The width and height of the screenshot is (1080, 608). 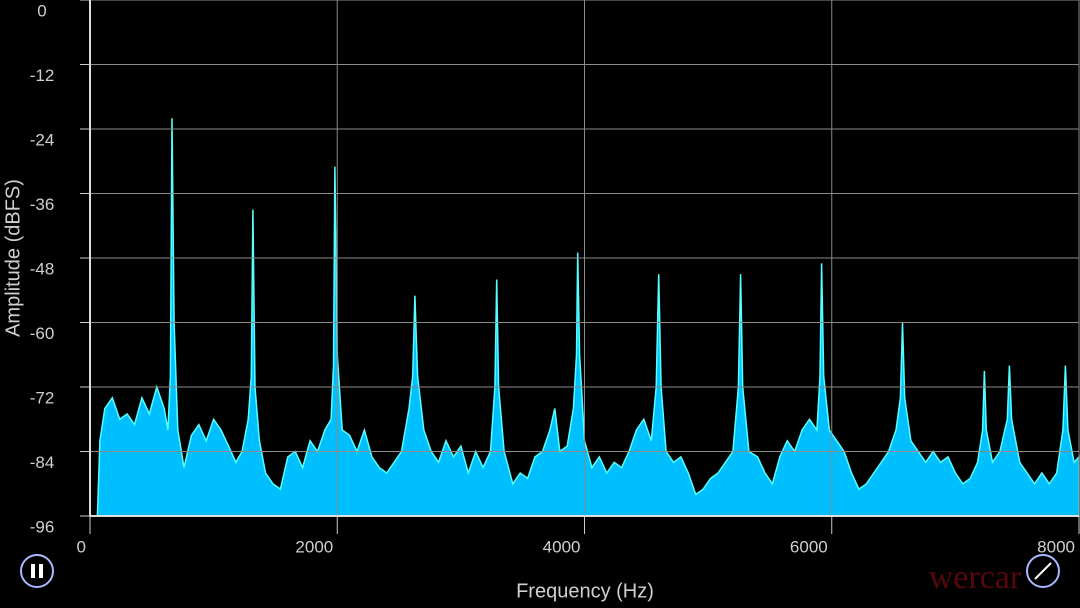 I want to click on x-tick-label: 8000, so click(x=1056, y=546).